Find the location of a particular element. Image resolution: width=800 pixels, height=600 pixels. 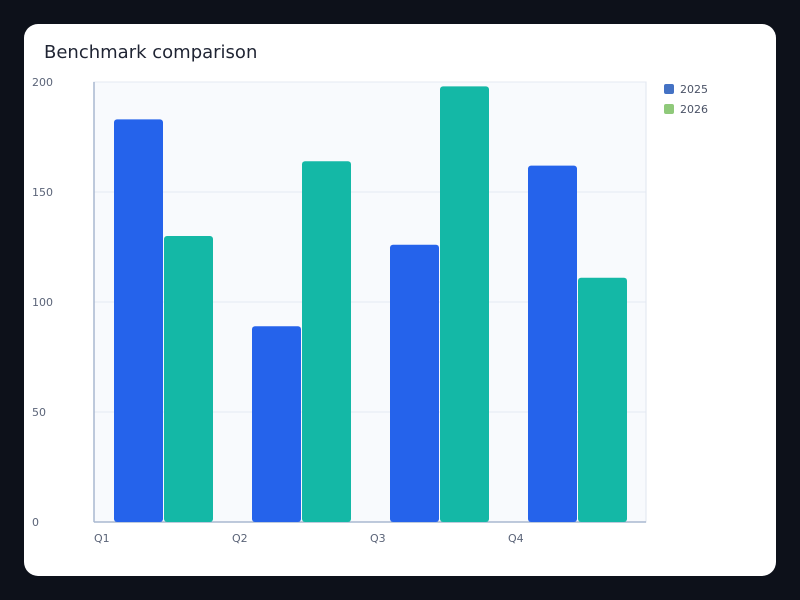

bar-2025-Q4 is located at coordinates (552, 343).